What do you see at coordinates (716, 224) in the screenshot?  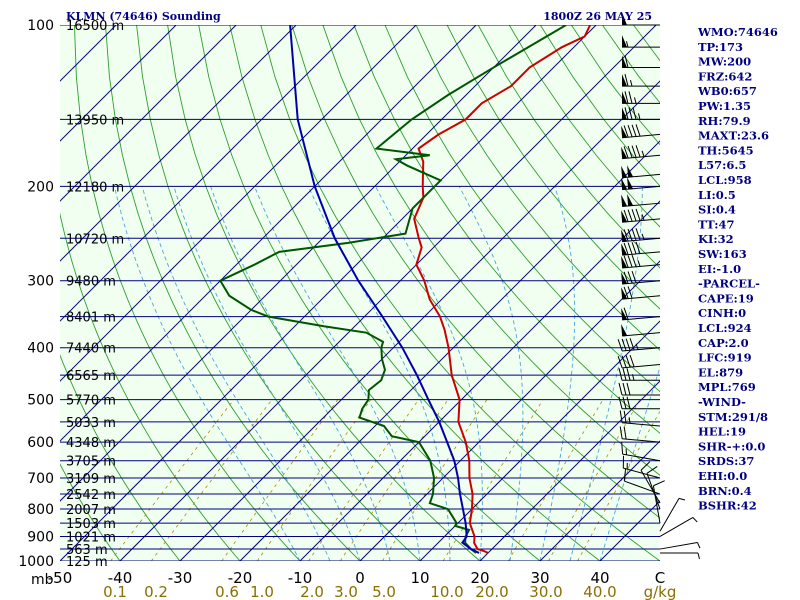 I see `index-line: TT:47` at bounding box center [716, 224].